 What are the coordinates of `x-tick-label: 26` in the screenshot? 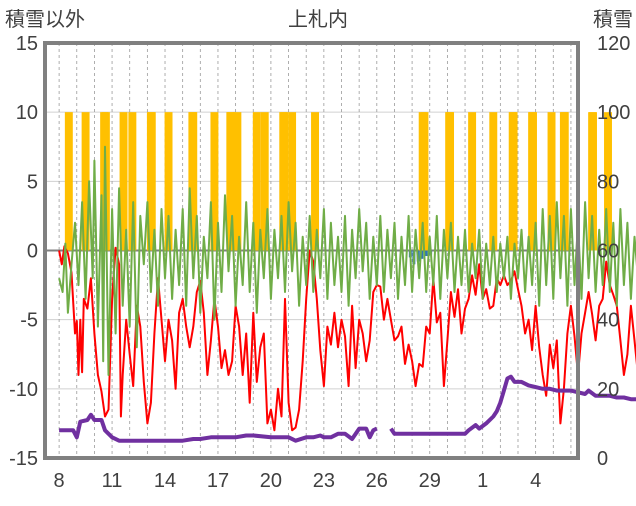 It's located at (377, 481).